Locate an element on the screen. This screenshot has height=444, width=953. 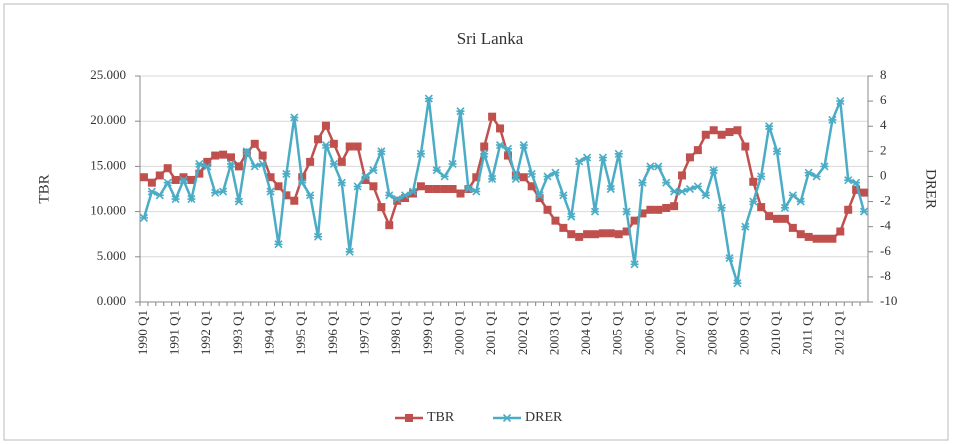
x-tick-label: 2003 Q1 is located at coordinates (553, 332).